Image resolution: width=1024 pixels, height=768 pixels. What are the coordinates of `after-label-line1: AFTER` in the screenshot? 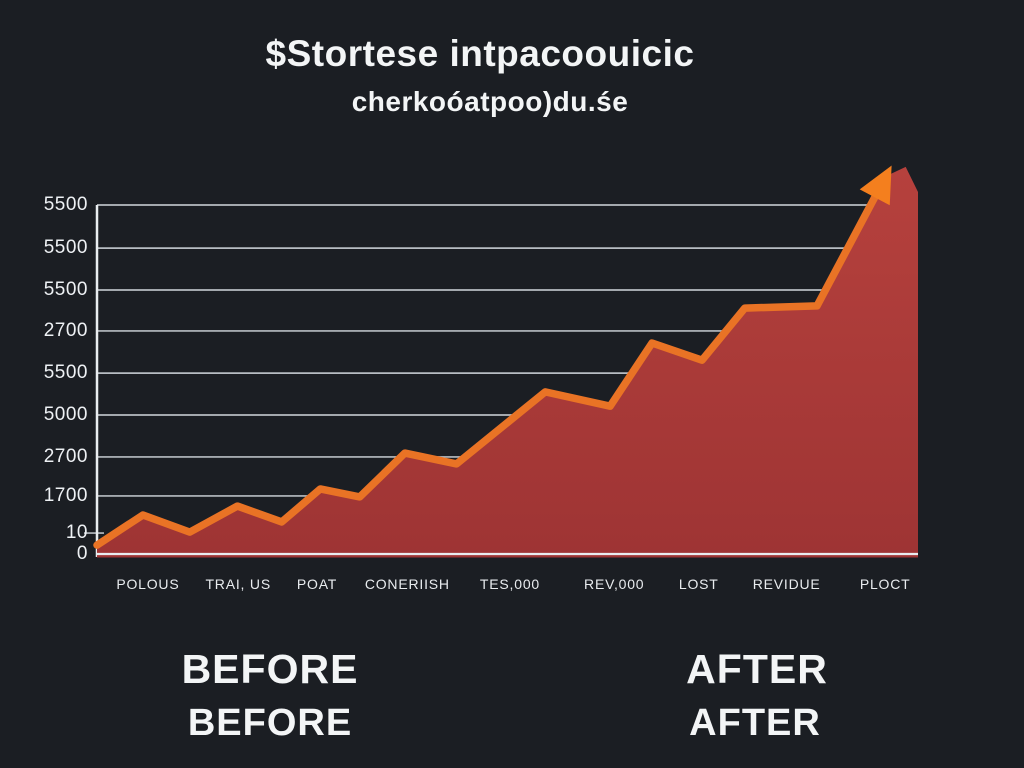 It's located at (757, 669).